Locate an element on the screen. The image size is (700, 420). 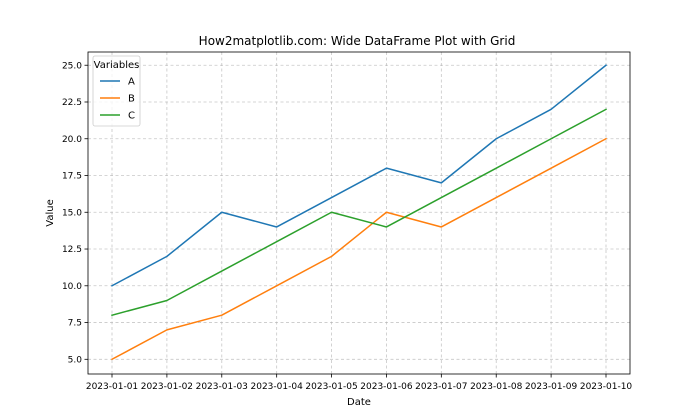
legend-label-b: B is located at coordinates (131, 99).